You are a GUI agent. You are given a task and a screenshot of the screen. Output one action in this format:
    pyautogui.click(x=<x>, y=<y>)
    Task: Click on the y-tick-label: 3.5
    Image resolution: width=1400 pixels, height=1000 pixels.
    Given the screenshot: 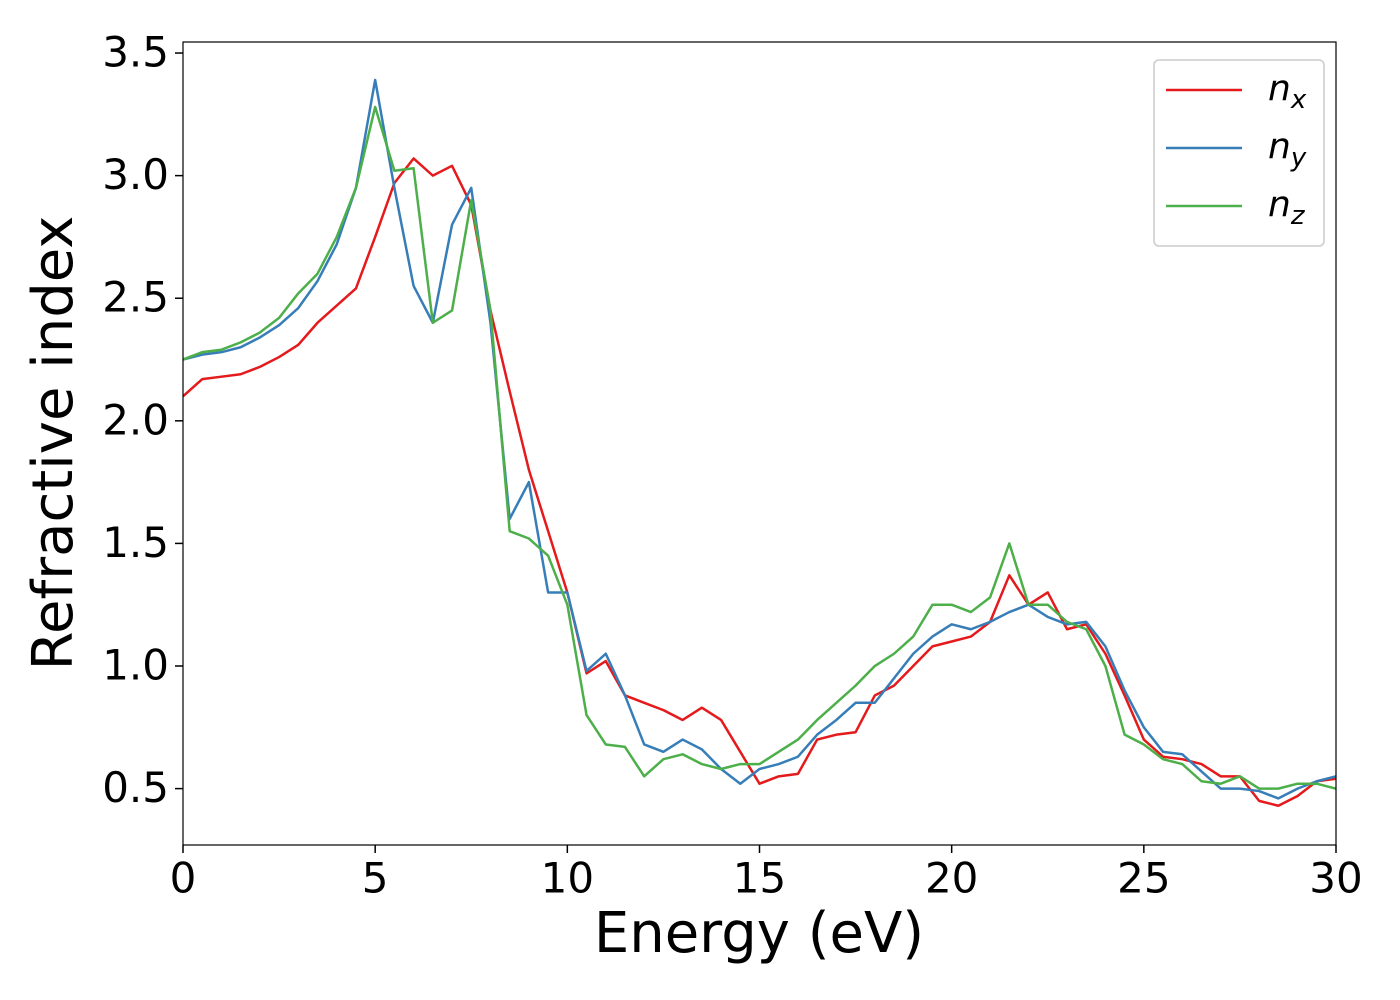 What is the action you would take?
    pyautogui.click(x=135, y=52)
    